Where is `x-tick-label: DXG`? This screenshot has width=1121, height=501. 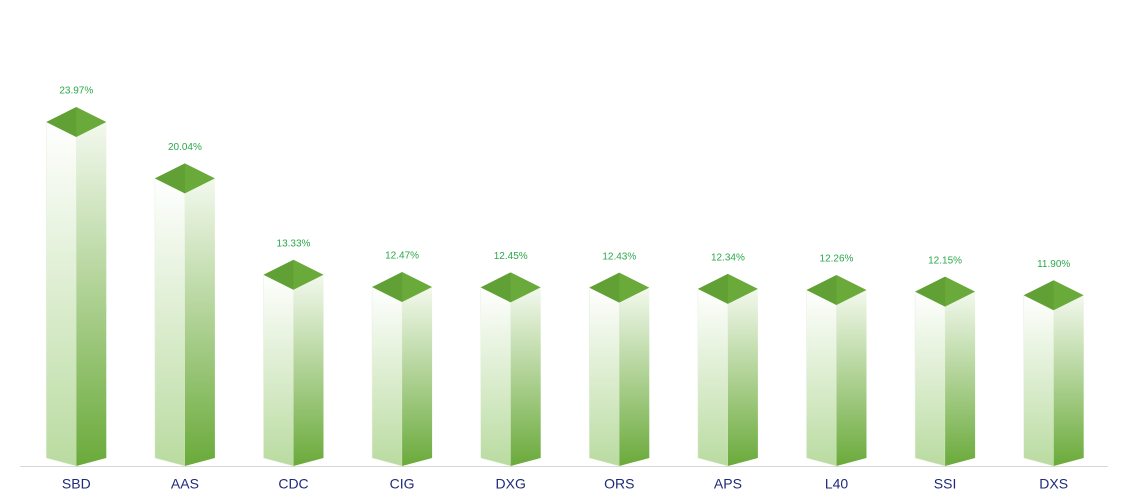 x-tick-label: DXG is located at coordinates (511, 484).